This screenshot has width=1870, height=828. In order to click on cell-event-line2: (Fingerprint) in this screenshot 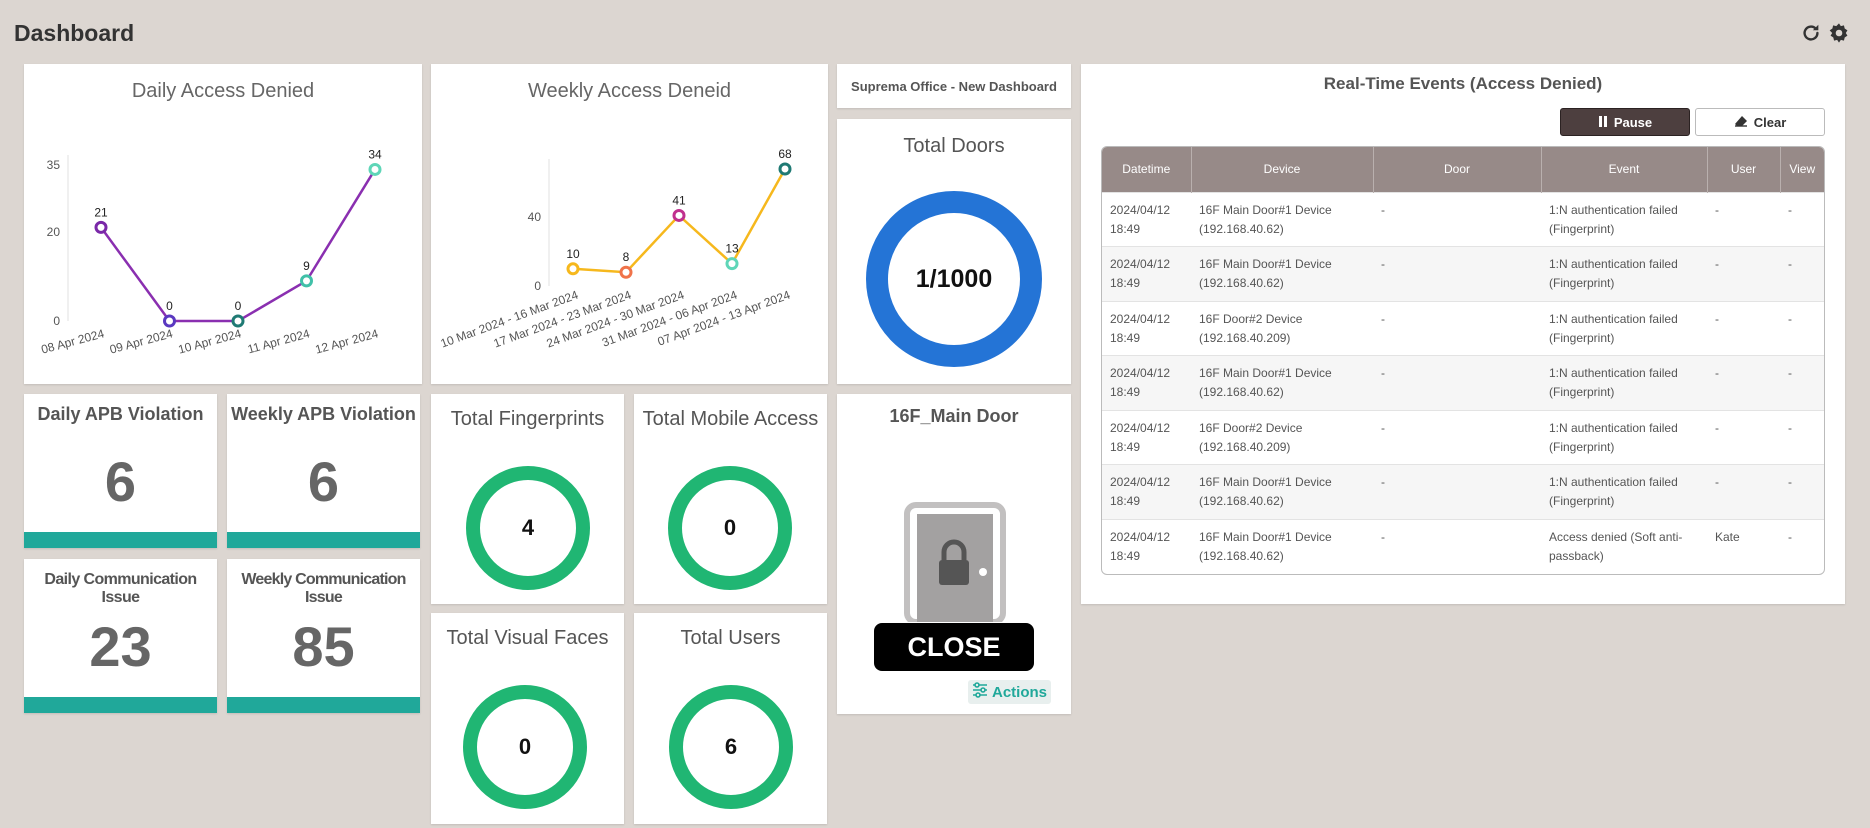, I will do `click(1582, 446)`.